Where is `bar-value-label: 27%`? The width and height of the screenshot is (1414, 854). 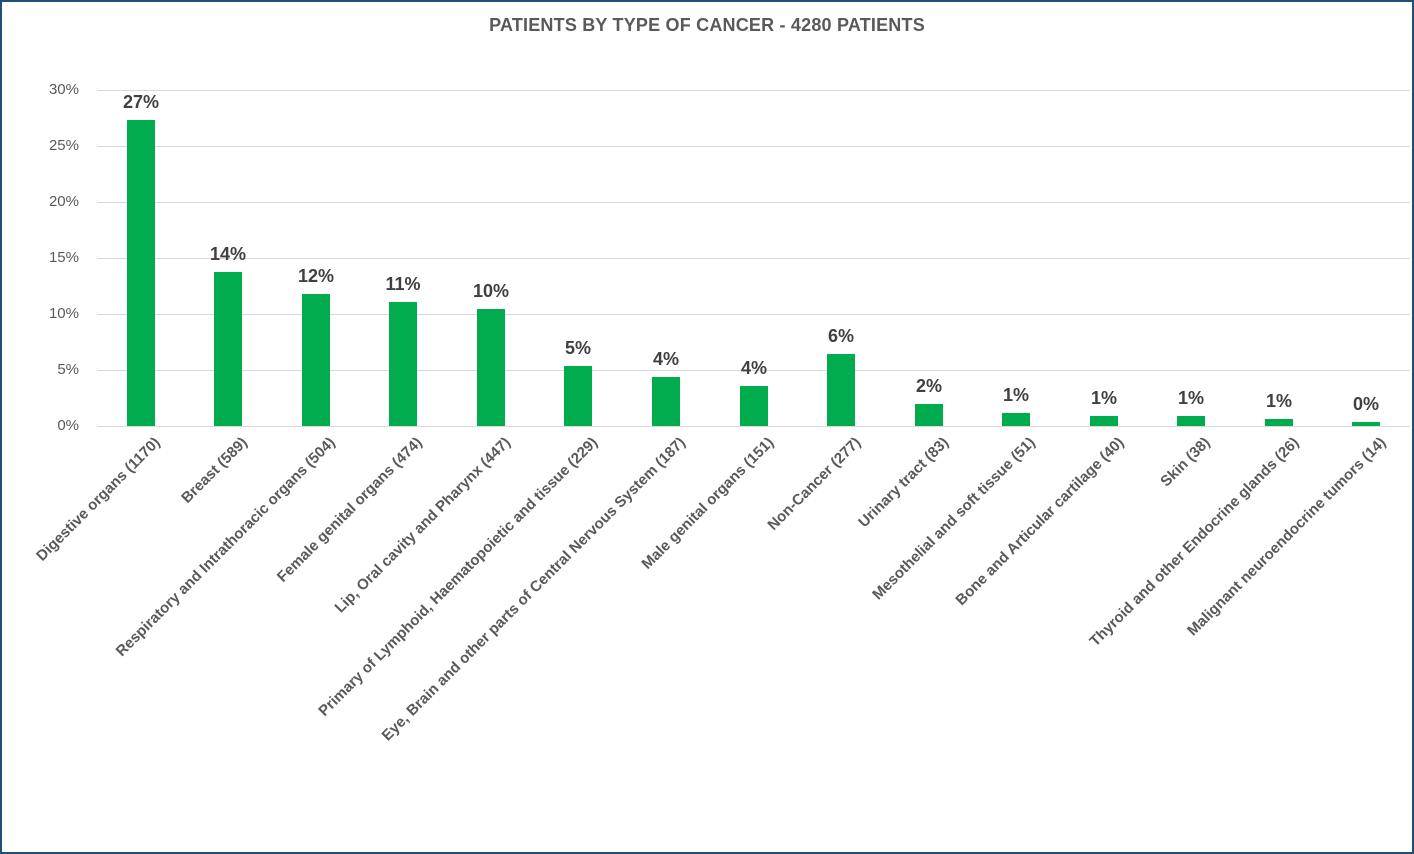 bar-value-label: 27% is located at coordinates (141, 102).